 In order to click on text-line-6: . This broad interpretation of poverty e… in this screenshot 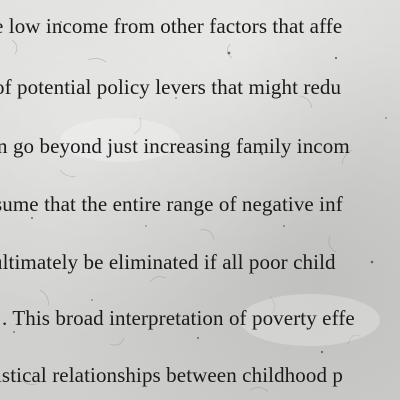, I will do `click(178, 318)`.